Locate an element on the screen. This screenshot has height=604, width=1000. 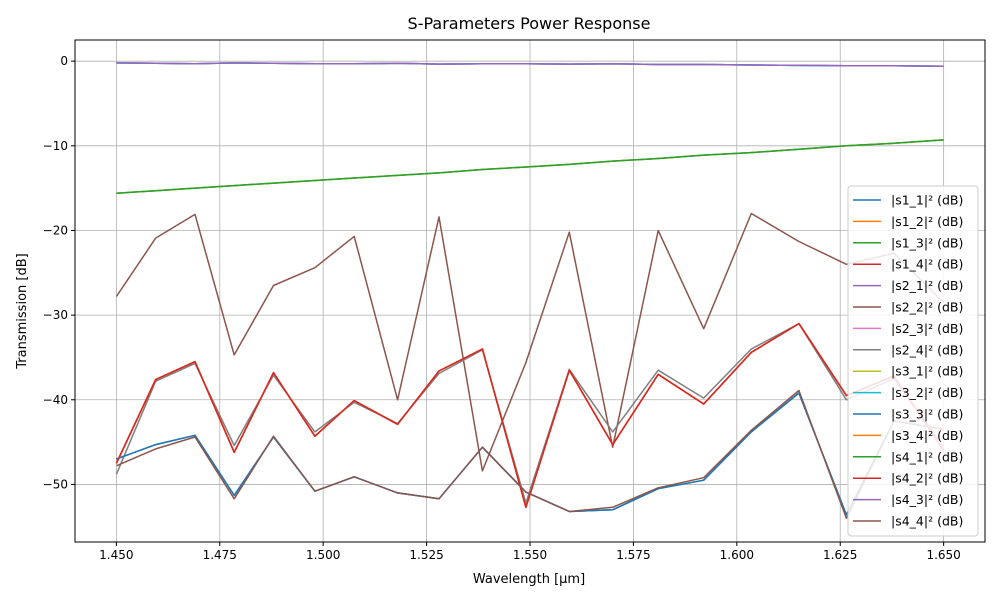
y-axis-label: Transmission [dB] is located at coordinates (22, 311).